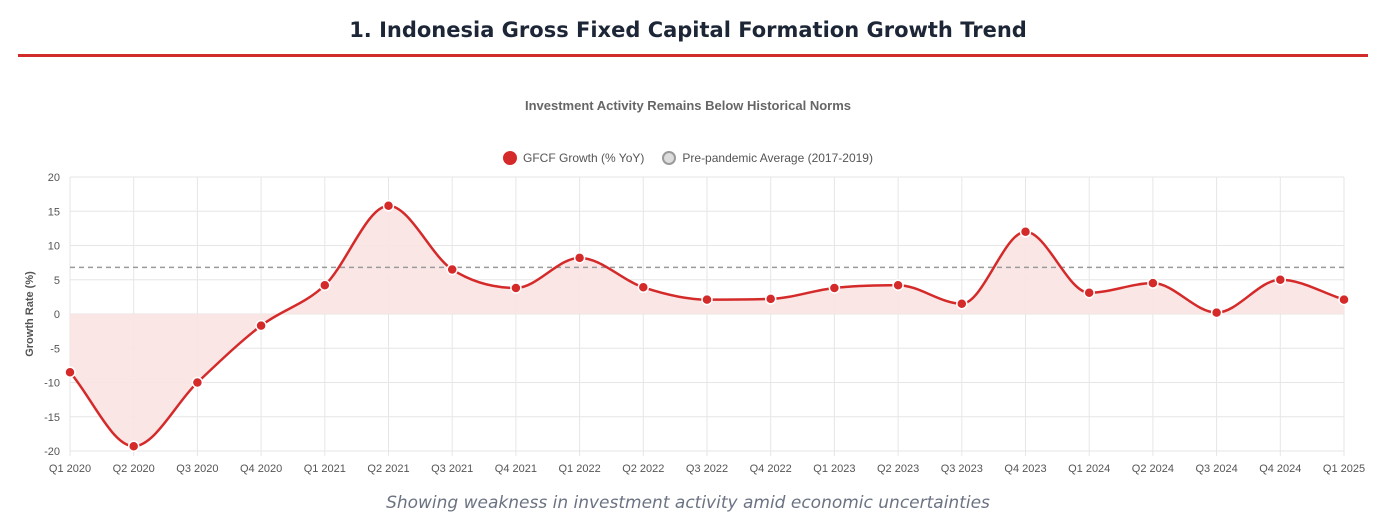 The height and width of the screenshot is (528, 1376). What do you see at coordinates (1344, 469) in the screenshot?
I see `x-tick-label: Q1 2025` at bounding box center [1344, 469].